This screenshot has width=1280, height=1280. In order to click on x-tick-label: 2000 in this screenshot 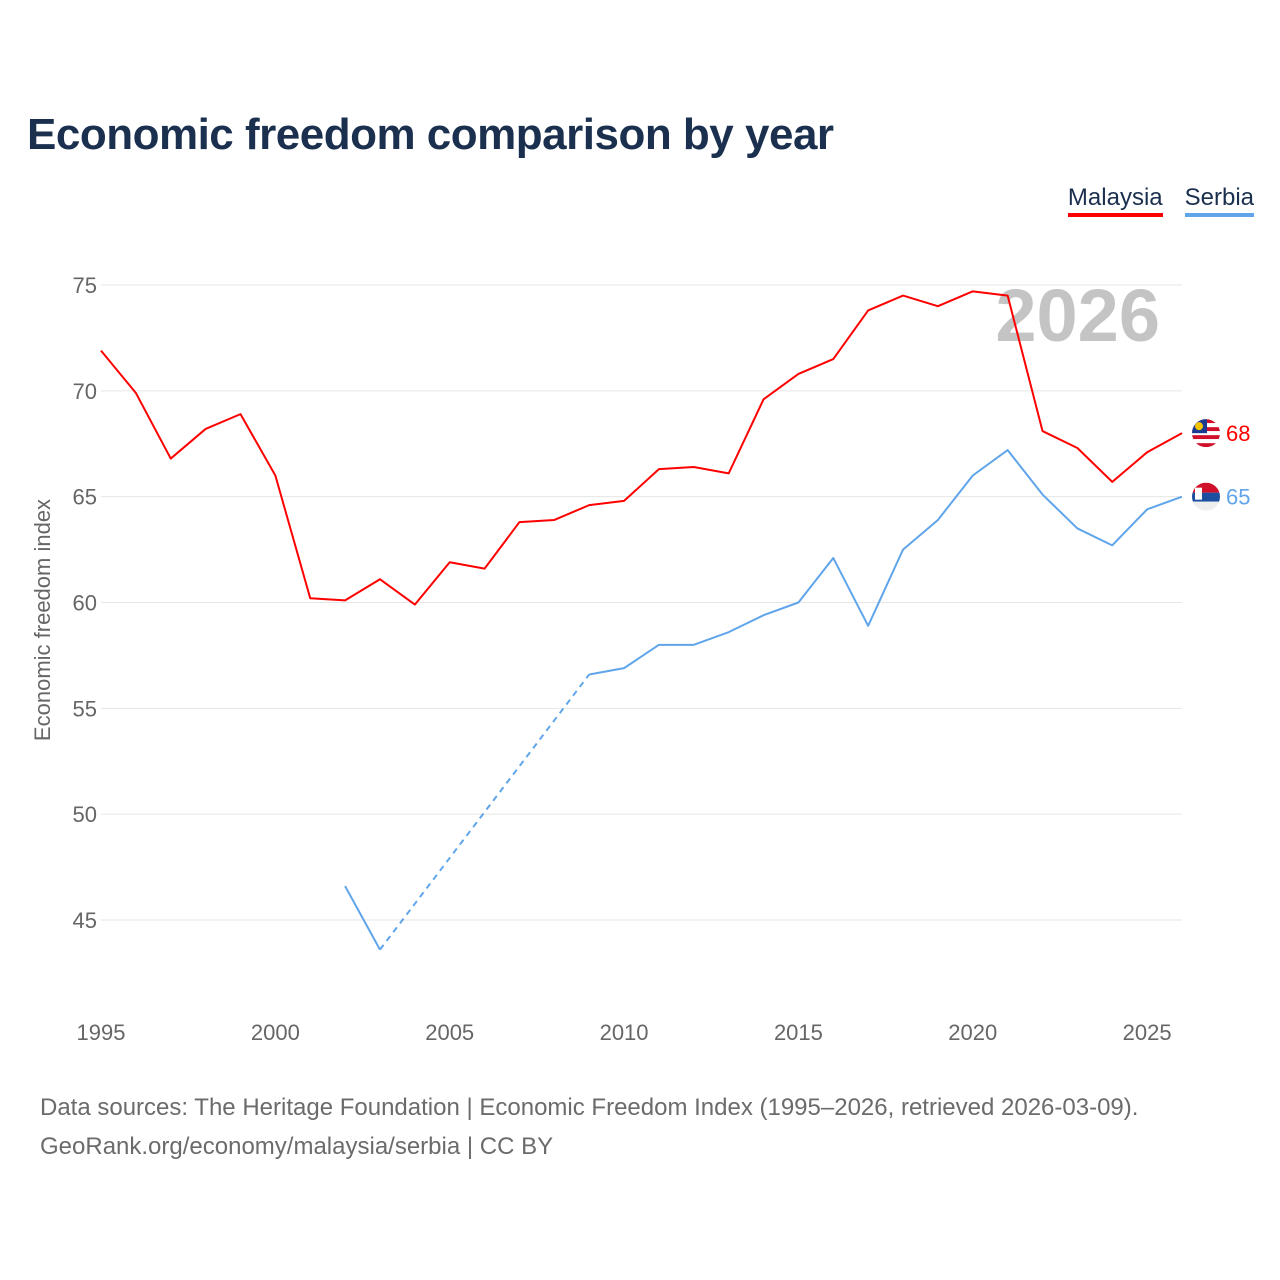, I will do `click(275, 1032)`.